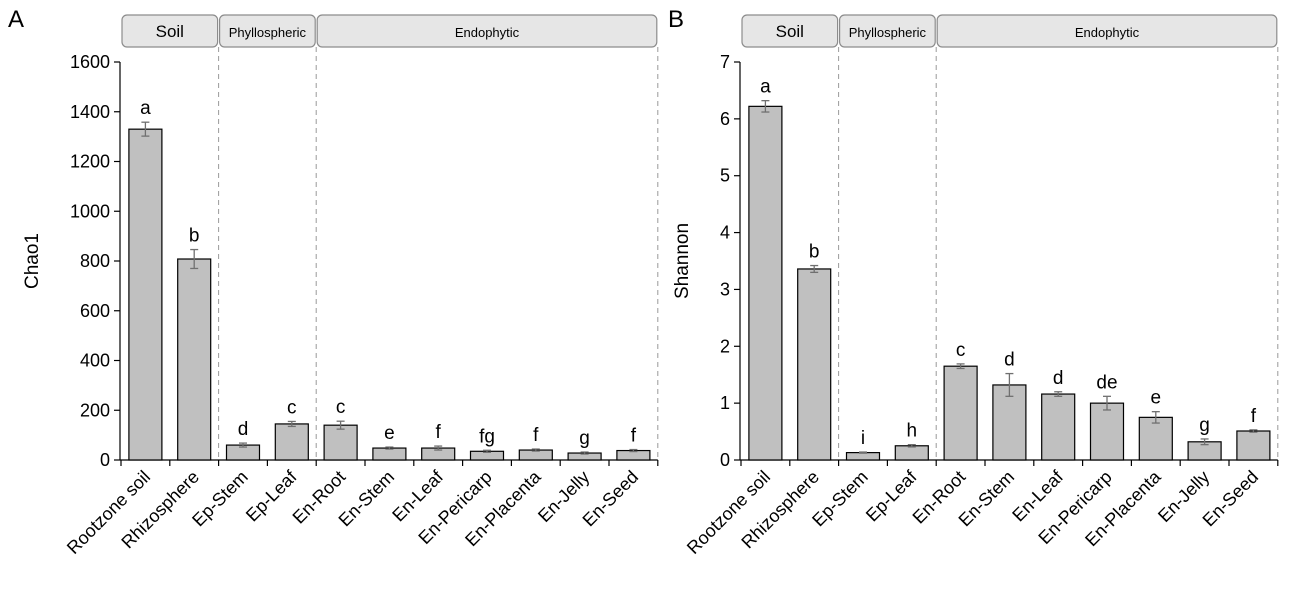 This screenshot has width=1295, height=590. What do you see at coordinates (725, 233) in the screenshot?
I see `y-tick-label: 4` at bounding box center [725, 233].